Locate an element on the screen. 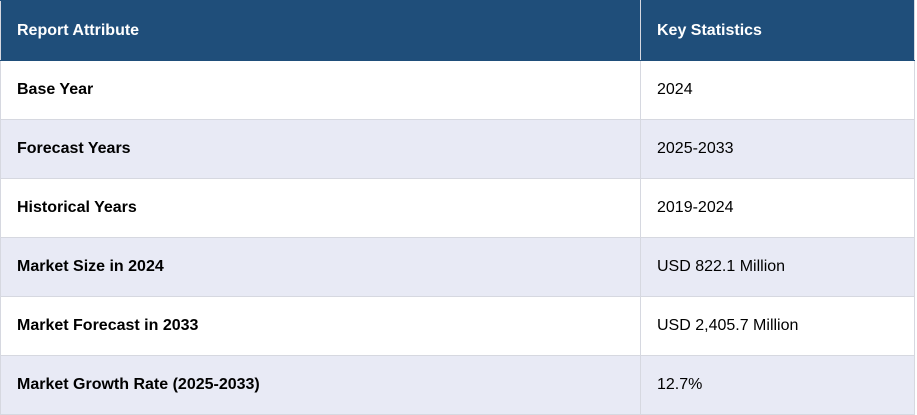 This screenshot has width=917, height=415. attribute-cell: Forecast Years is located at coordinates (320, 149).